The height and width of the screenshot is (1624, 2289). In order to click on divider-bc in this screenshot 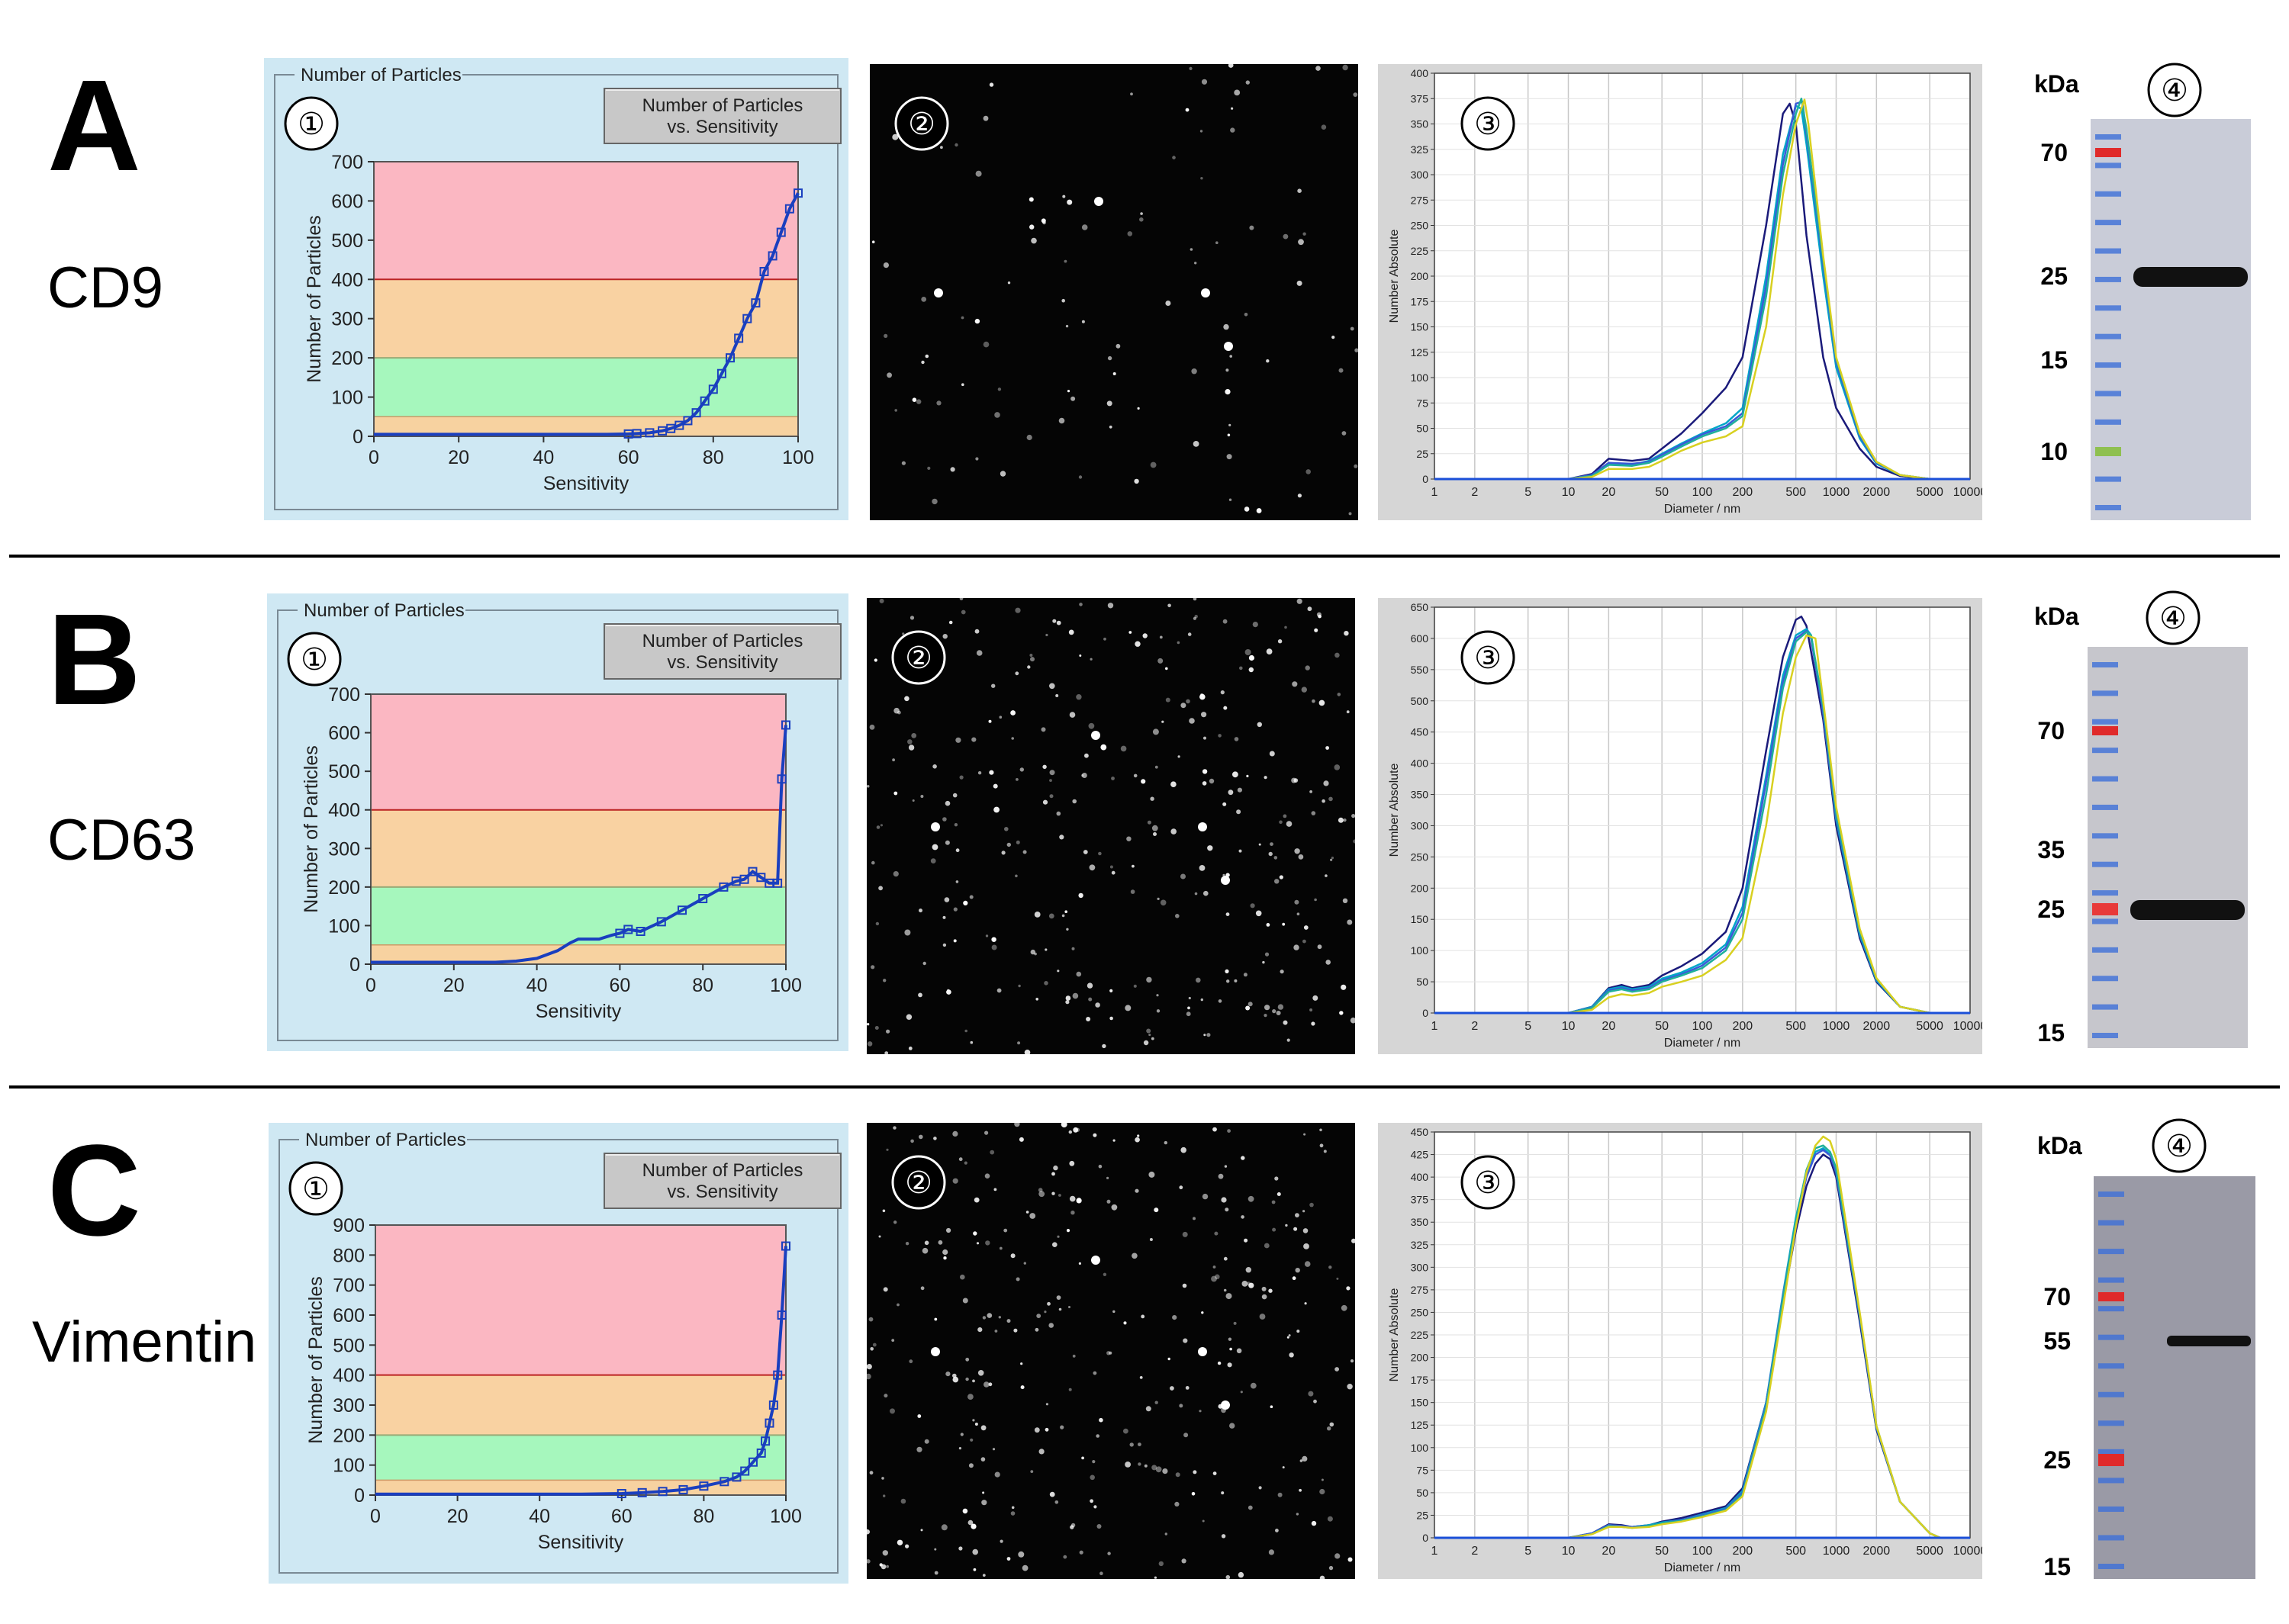, I will do `click(1145, 1087)`.